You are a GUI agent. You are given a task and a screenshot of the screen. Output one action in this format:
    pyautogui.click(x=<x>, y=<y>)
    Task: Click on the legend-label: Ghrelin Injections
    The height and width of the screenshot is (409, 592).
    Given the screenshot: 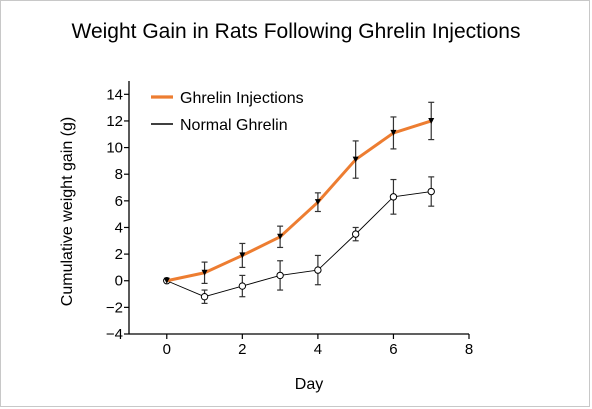 What is the action you would take?
    pyautogui.click(x=242, y=98)
    